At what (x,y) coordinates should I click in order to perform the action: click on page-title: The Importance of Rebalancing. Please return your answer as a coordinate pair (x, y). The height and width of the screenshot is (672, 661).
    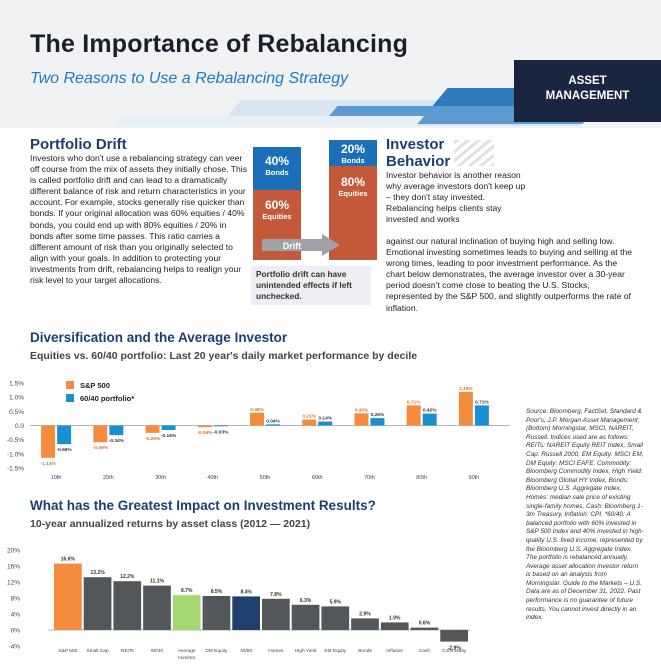
    Looking at the image, I should click on (219, 44).